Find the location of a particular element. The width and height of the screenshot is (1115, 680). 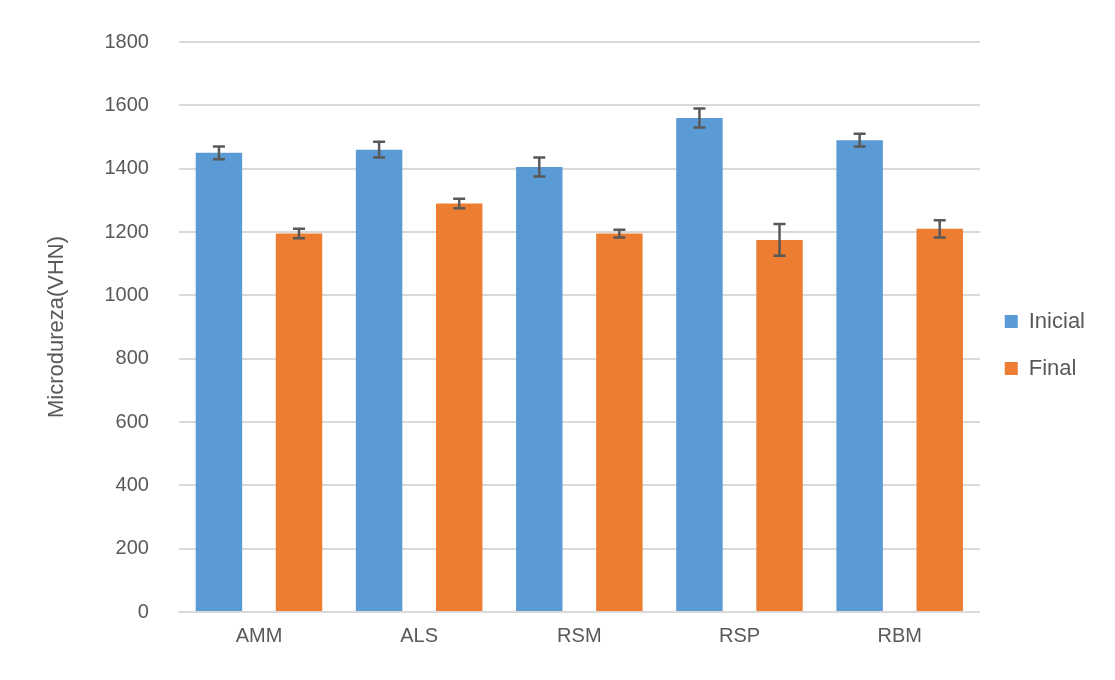

y-axis-title: Microdureza(VHN) is located at coordinates (56, 327).